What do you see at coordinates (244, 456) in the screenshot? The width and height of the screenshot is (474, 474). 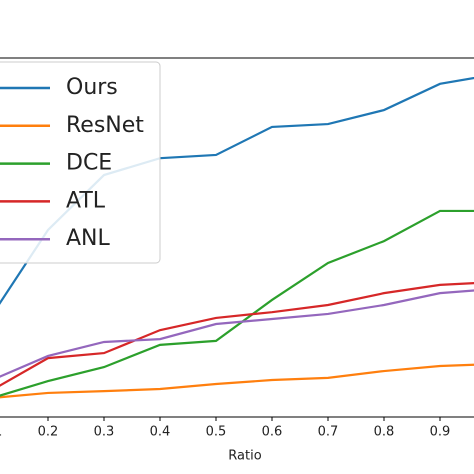 I see `x-axis-label: Ratio` at bounding box center [244, 456].